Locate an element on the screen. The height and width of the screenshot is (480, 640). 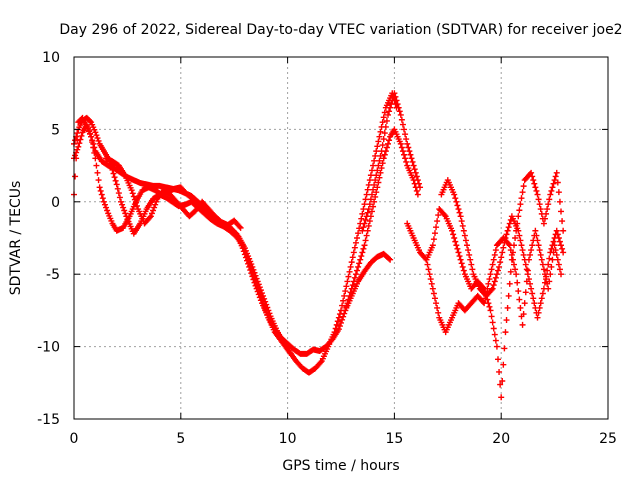
y-tick-labels: -15 -10 -5 0 5 10 is located at coordinates (48, 239).